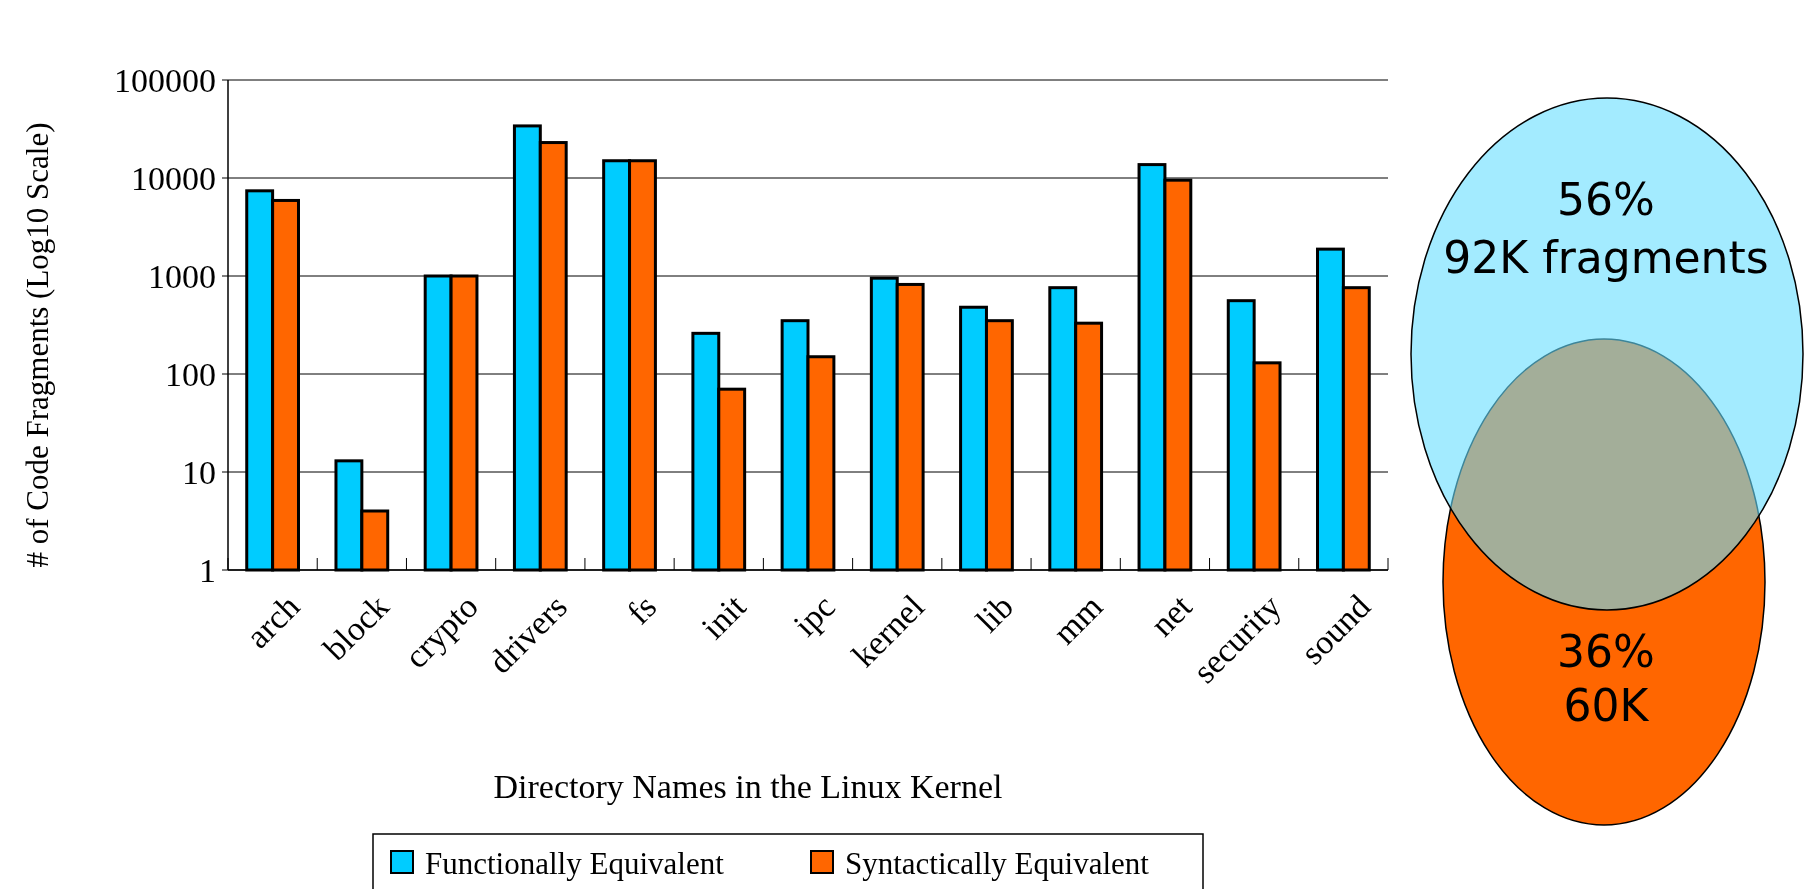  I want to click on y-tick-label: 1, so click(207, 570).